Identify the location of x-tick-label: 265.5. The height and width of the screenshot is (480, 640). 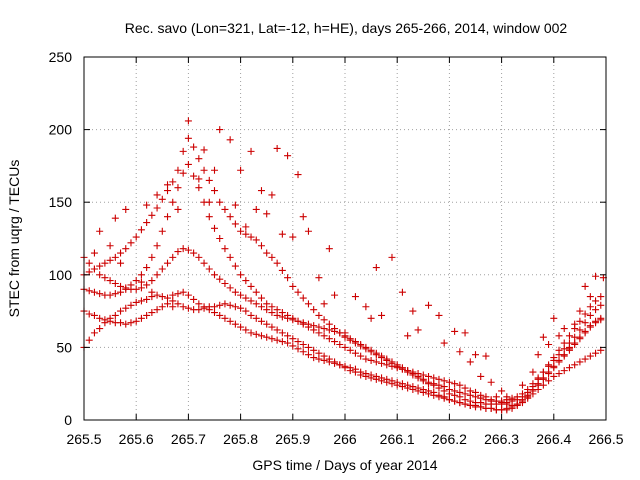
(83, 439).